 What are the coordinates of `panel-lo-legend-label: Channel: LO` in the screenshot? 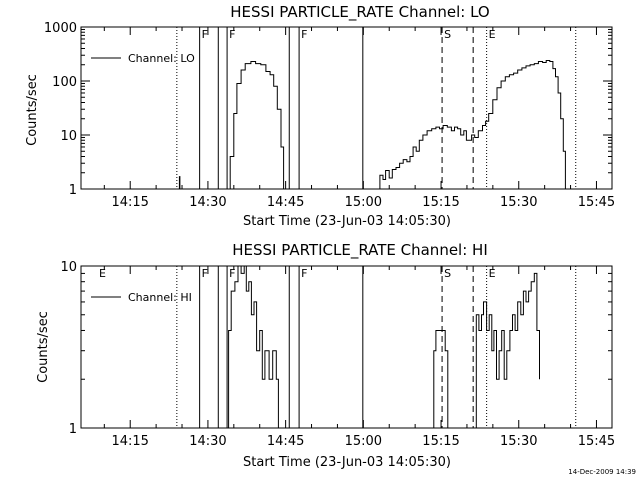 It's located at (161, 58).